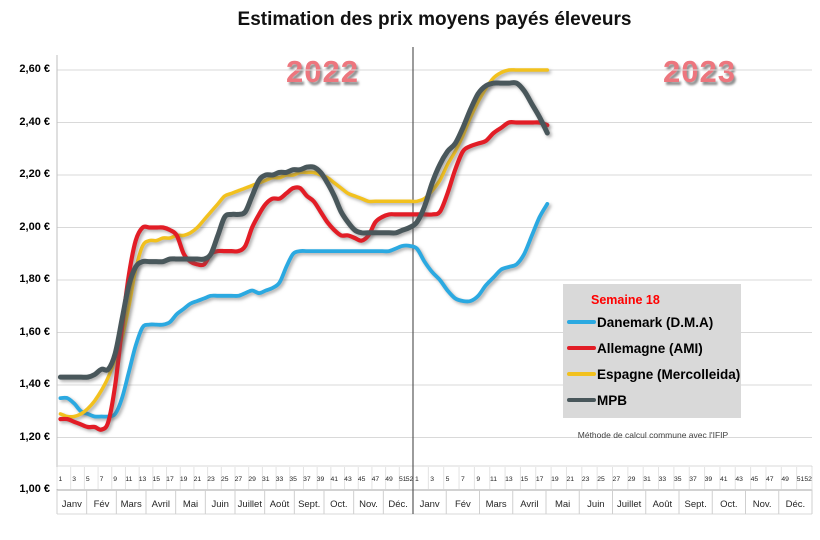  I want to click on y-axis-label: 2,00 €, so click(34, 226).